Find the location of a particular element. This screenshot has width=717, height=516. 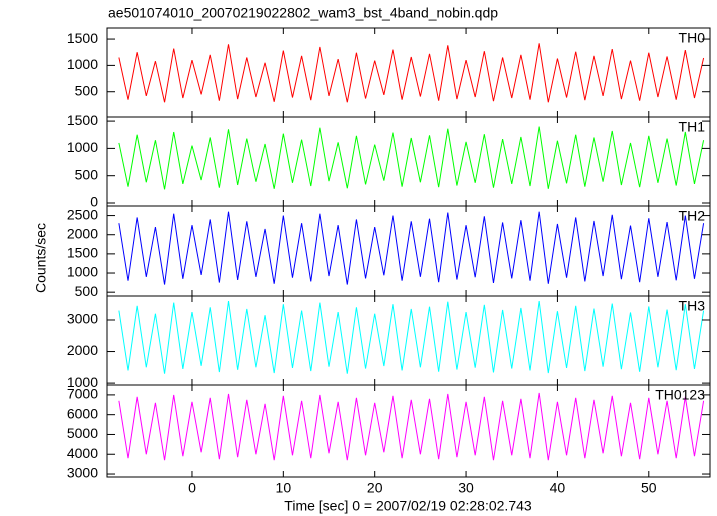

y-tick-label: 7000 is located at coordinates (82, 394).